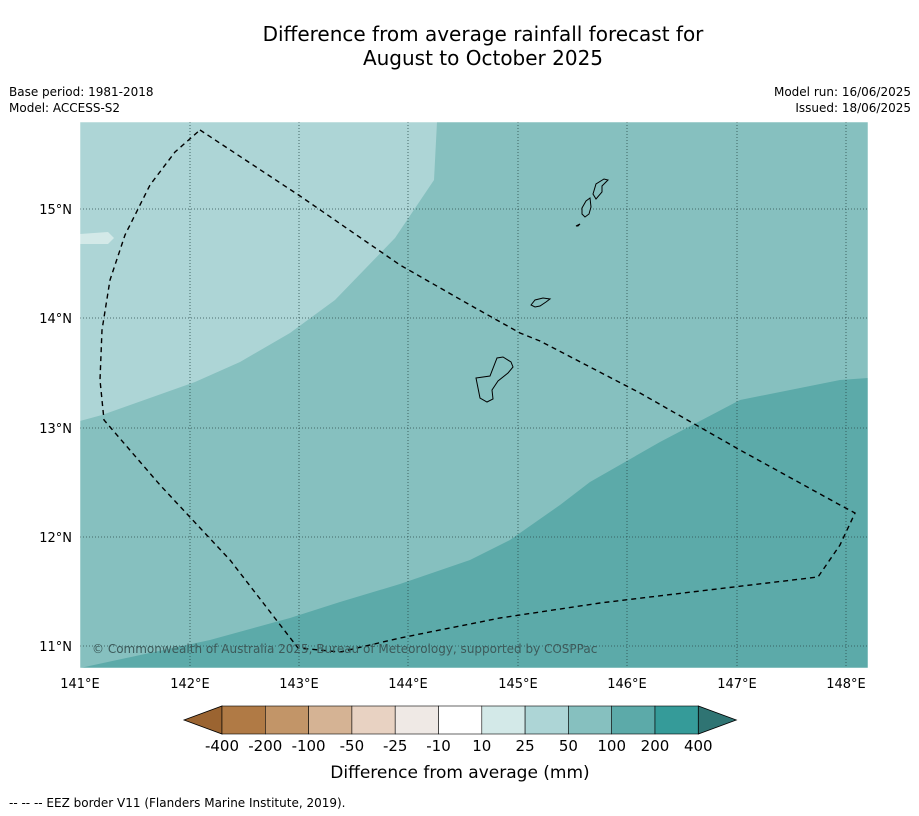 This screenshot has height=816, width=919. What do you see at coordinates (481, 746) in the screenshot?
I see `colorbar-tick-label: 10` at bounding box center [481, 746].